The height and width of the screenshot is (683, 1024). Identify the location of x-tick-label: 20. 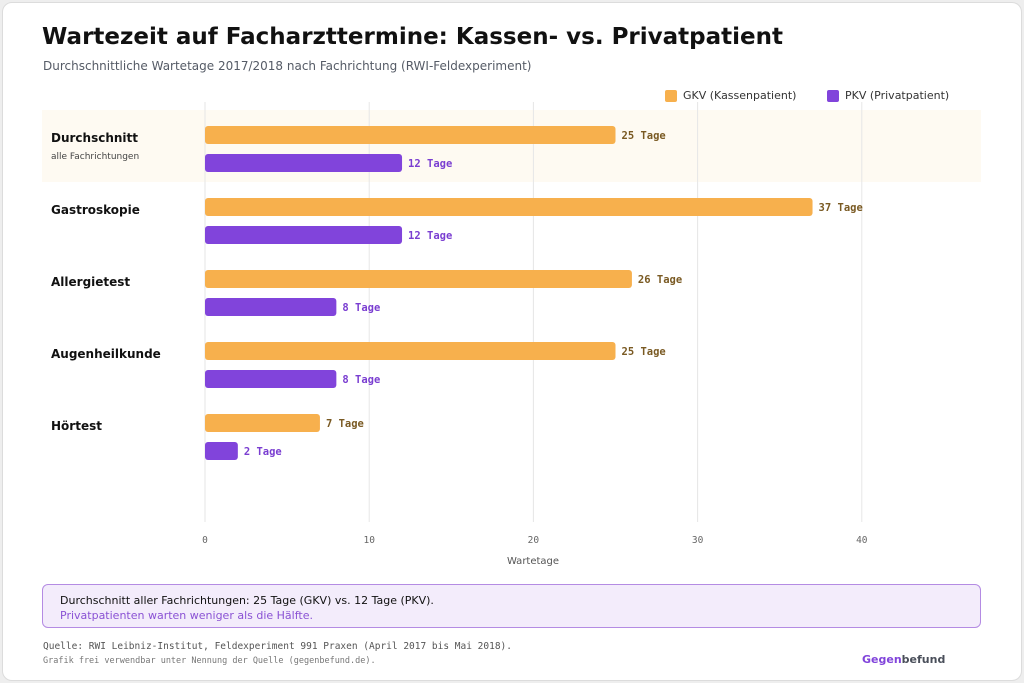
(534, 540).